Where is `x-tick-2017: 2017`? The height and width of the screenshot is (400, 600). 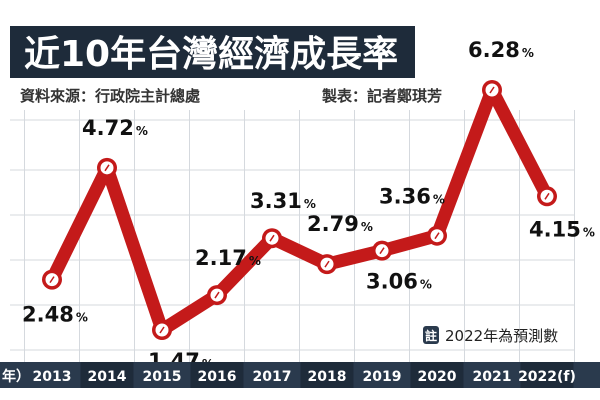
x-tick-2017: 2017 is located at coordinates (272, 377).